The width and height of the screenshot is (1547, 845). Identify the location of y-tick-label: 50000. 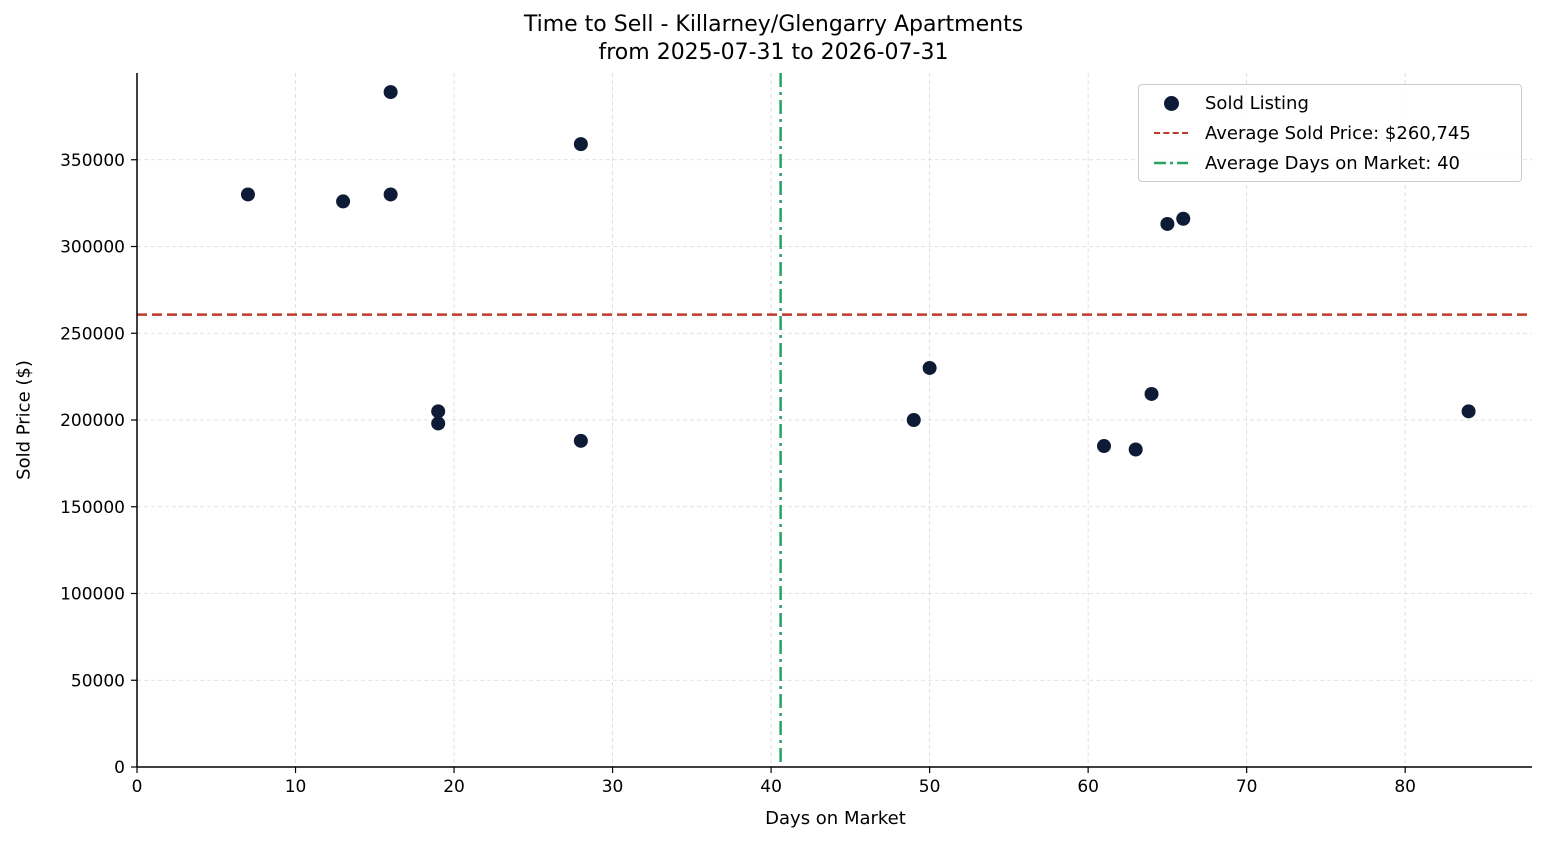
(98, 681).